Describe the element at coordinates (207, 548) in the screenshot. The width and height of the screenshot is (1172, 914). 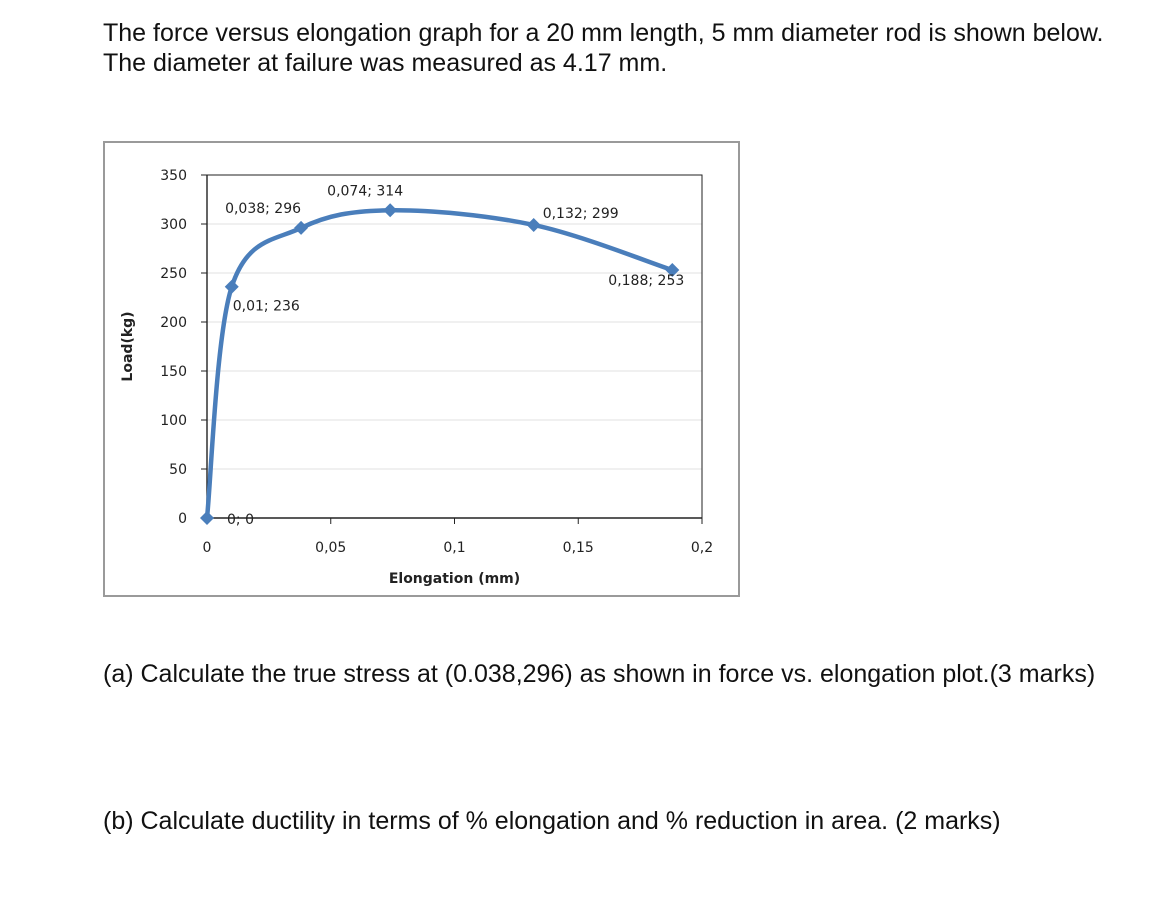
I see `x-tick-label: 0` at that location.